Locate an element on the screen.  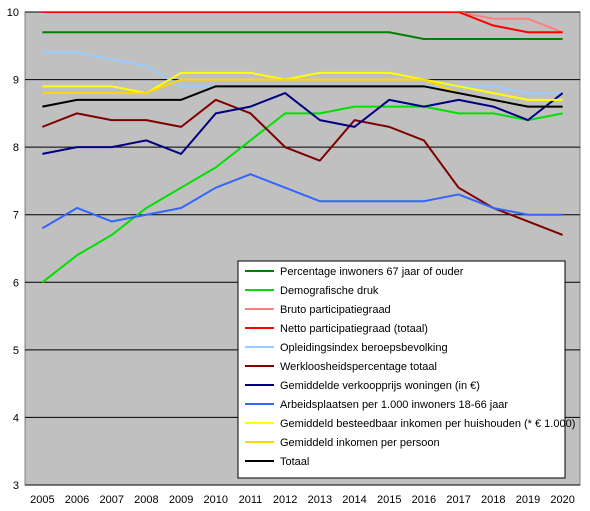
y-tick-label: 8 is located at coordinates (16, 148).